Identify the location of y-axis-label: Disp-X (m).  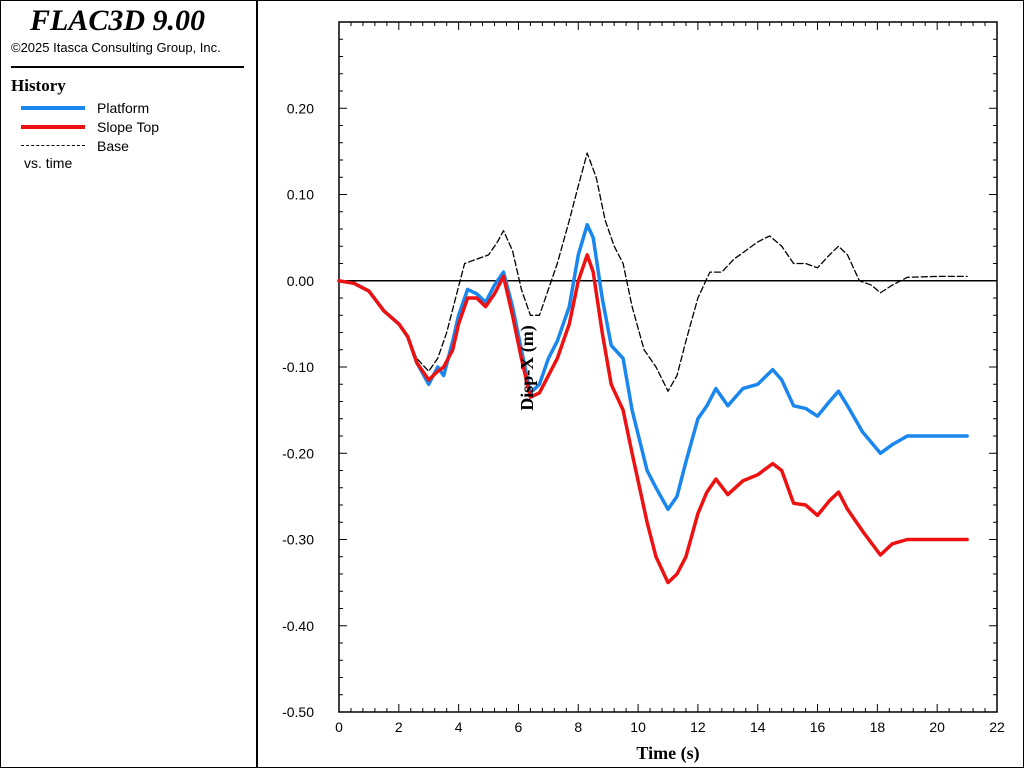
(527, 368).